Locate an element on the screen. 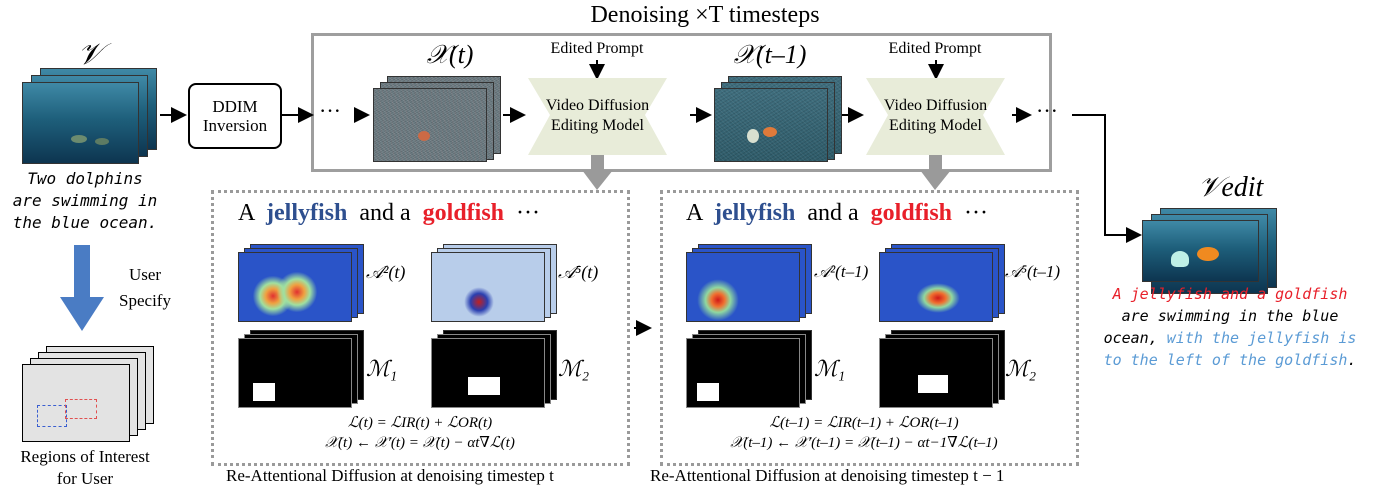 Image resolution: width=1378 pixels, height=494 pixels. ddim-inversion-box: DDIM Inversion is located at coordinates (235, 116).